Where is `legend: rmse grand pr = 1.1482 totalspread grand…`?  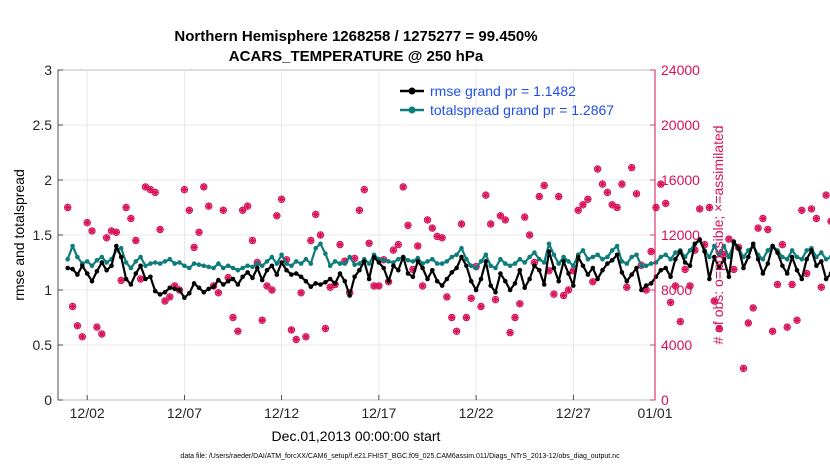
legend: rmse grand pr = 1.1482 totalspread grand… is located at coordinates (507, 100).